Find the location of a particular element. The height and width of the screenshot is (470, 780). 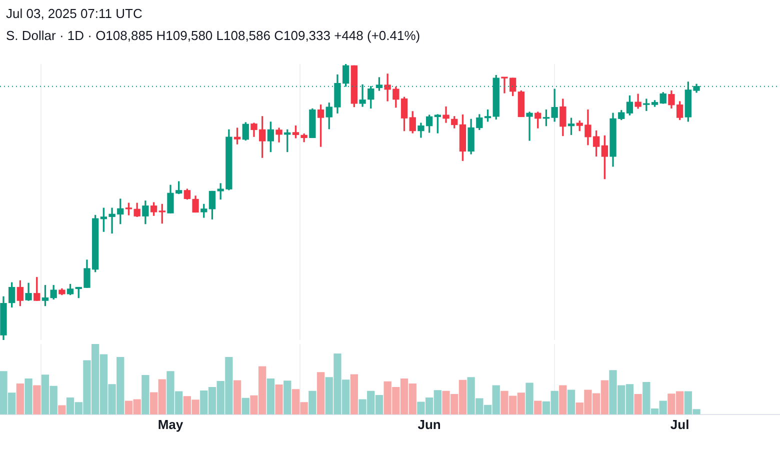

chart-subtitle: S. Dollar · 1D · O108,885 H109,580 L108,586 C109,333 +448 (+0.41%) is located at coordinates (214, 35).